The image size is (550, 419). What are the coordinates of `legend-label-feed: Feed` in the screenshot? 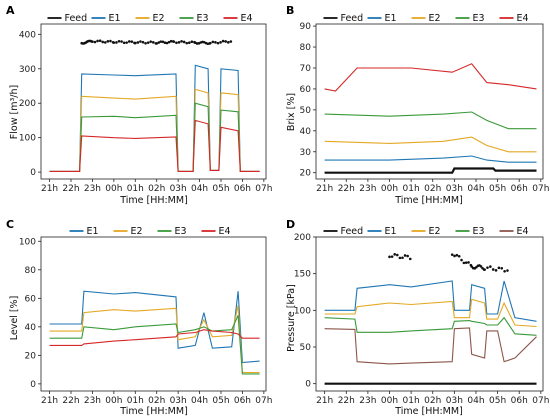 It's located at (352, 231).